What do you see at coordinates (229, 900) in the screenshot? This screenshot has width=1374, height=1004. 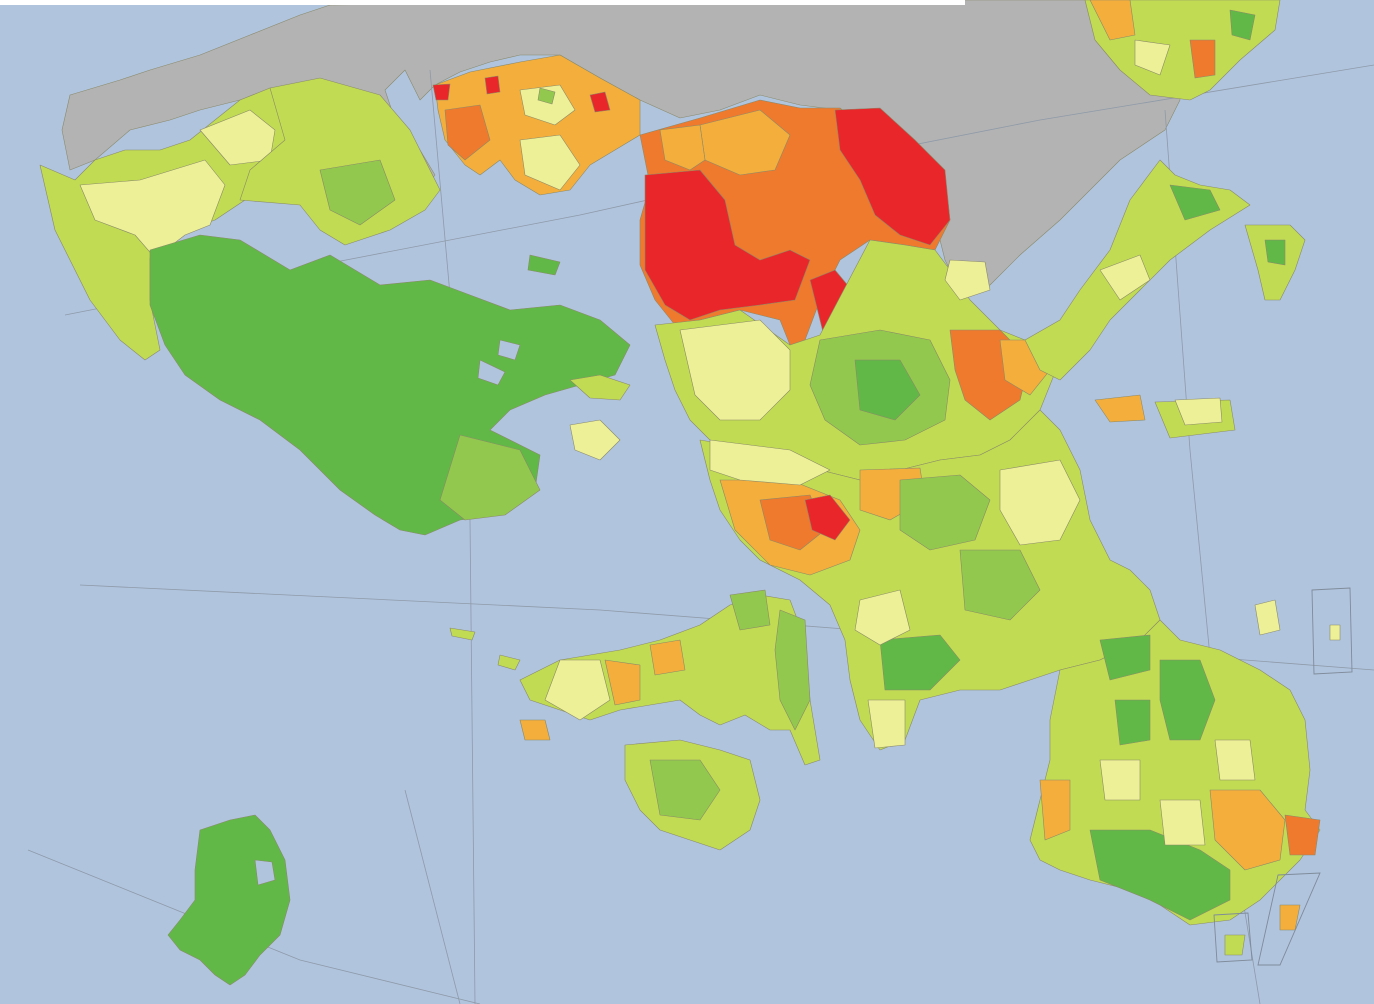 I see `region-southwest-island` at bounding box center [229, 900].